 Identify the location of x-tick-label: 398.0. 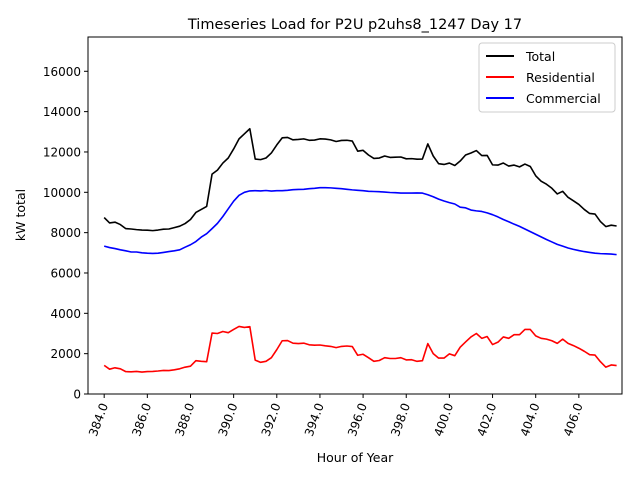
(400, 419).